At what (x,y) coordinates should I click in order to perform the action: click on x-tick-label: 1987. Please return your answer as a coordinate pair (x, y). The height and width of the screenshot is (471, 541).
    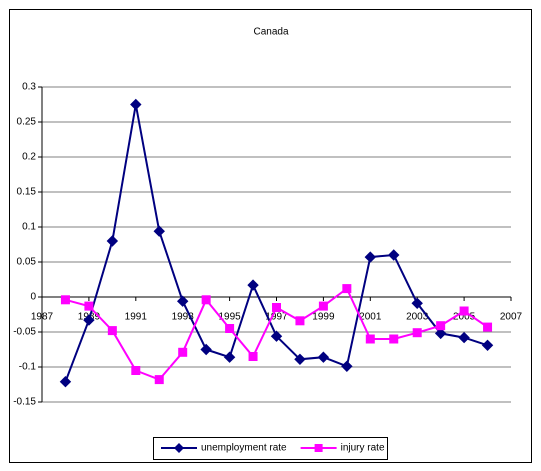
    Looking at the image, I should click on (42, 317).